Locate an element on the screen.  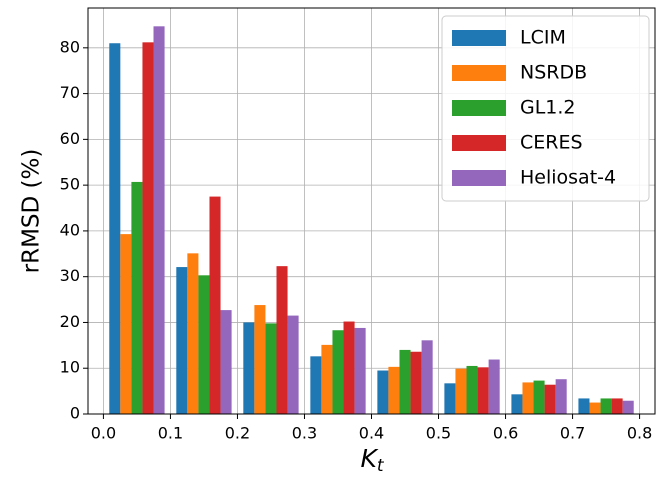
x-axis-label-base: K is located at coordinates (369, 458).